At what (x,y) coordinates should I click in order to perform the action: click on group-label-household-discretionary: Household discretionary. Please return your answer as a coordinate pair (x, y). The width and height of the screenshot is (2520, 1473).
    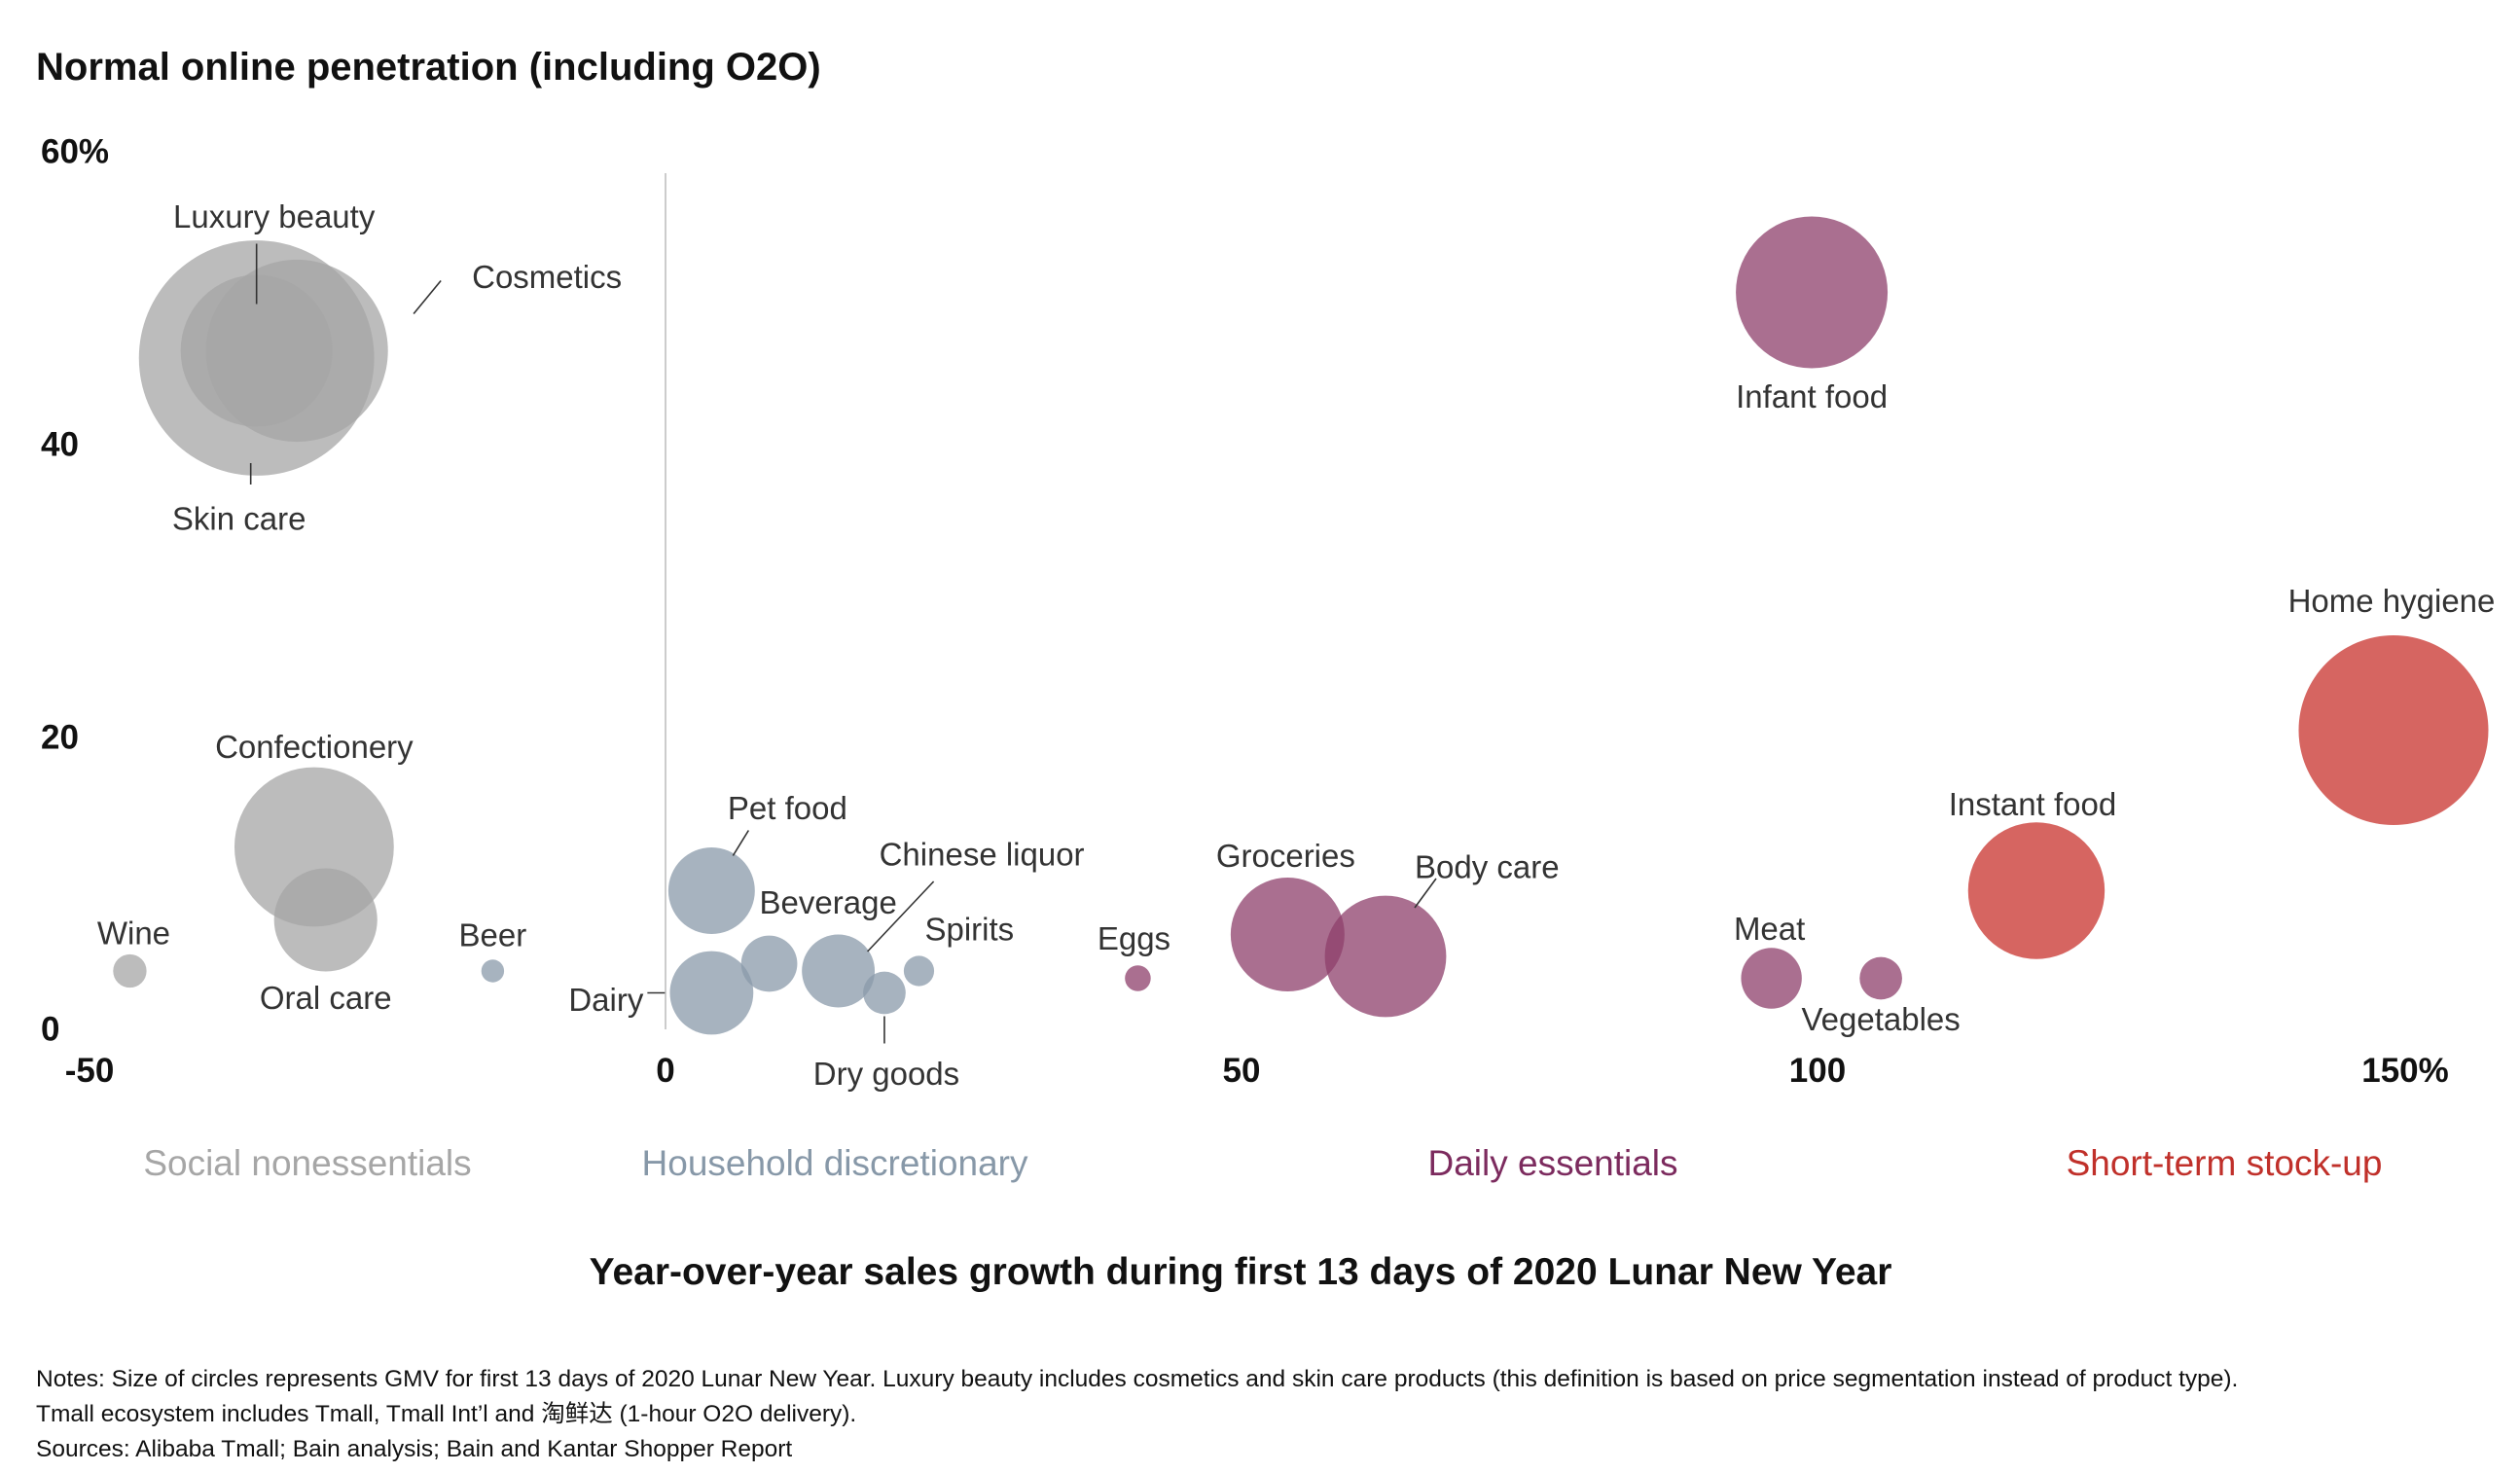
    Looking at the image, I should click on (835, 1163).